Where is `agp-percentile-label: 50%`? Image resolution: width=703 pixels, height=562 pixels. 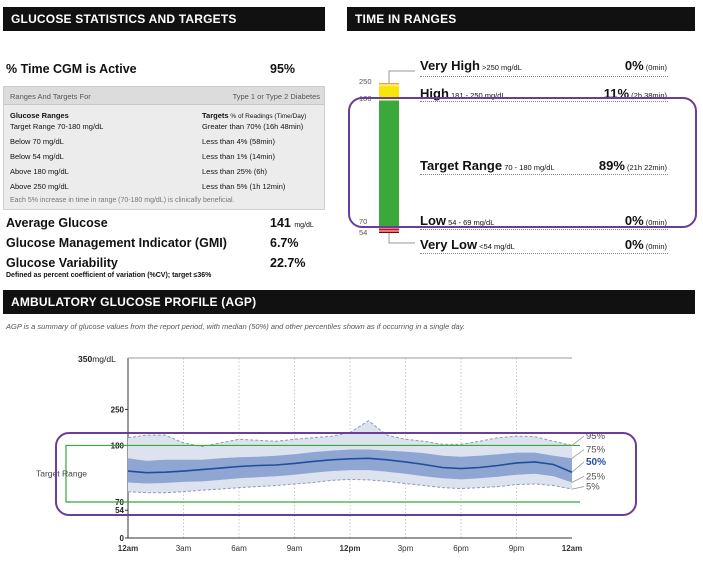 agp-percentile-label: 50% is located at coordinates (596, 462).